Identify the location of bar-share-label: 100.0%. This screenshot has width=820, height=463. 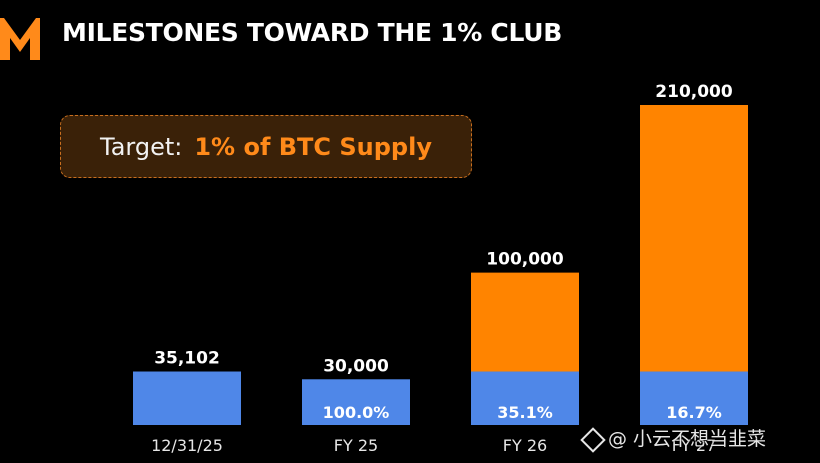
(356, 412).